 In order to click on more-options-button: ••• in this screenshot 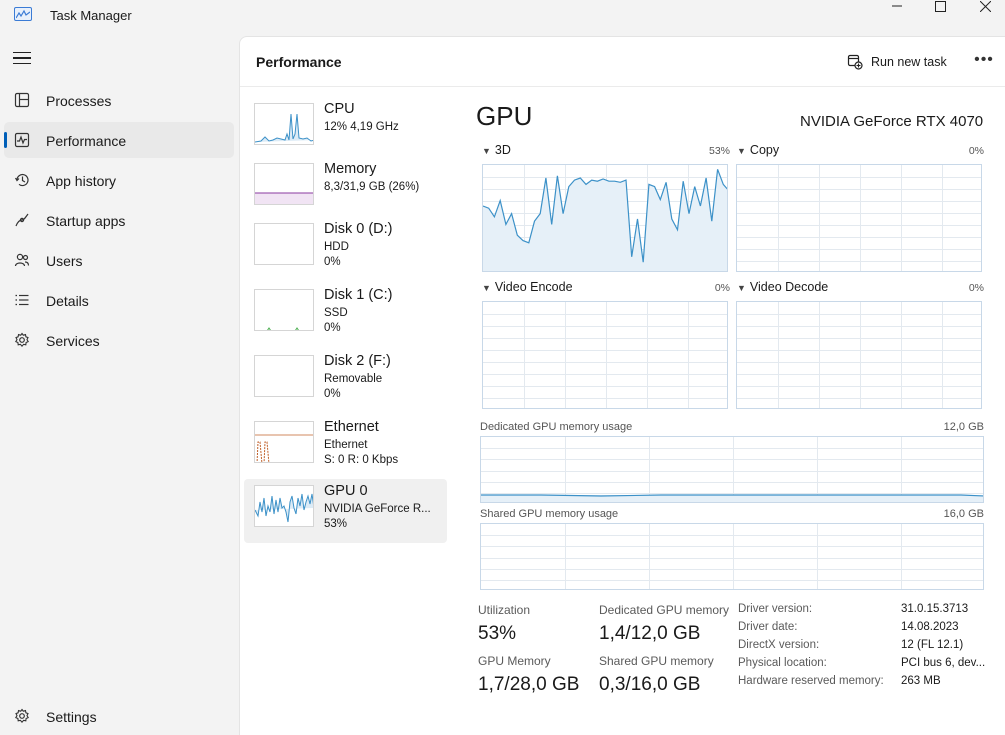, I will do `click(984, 59)`.